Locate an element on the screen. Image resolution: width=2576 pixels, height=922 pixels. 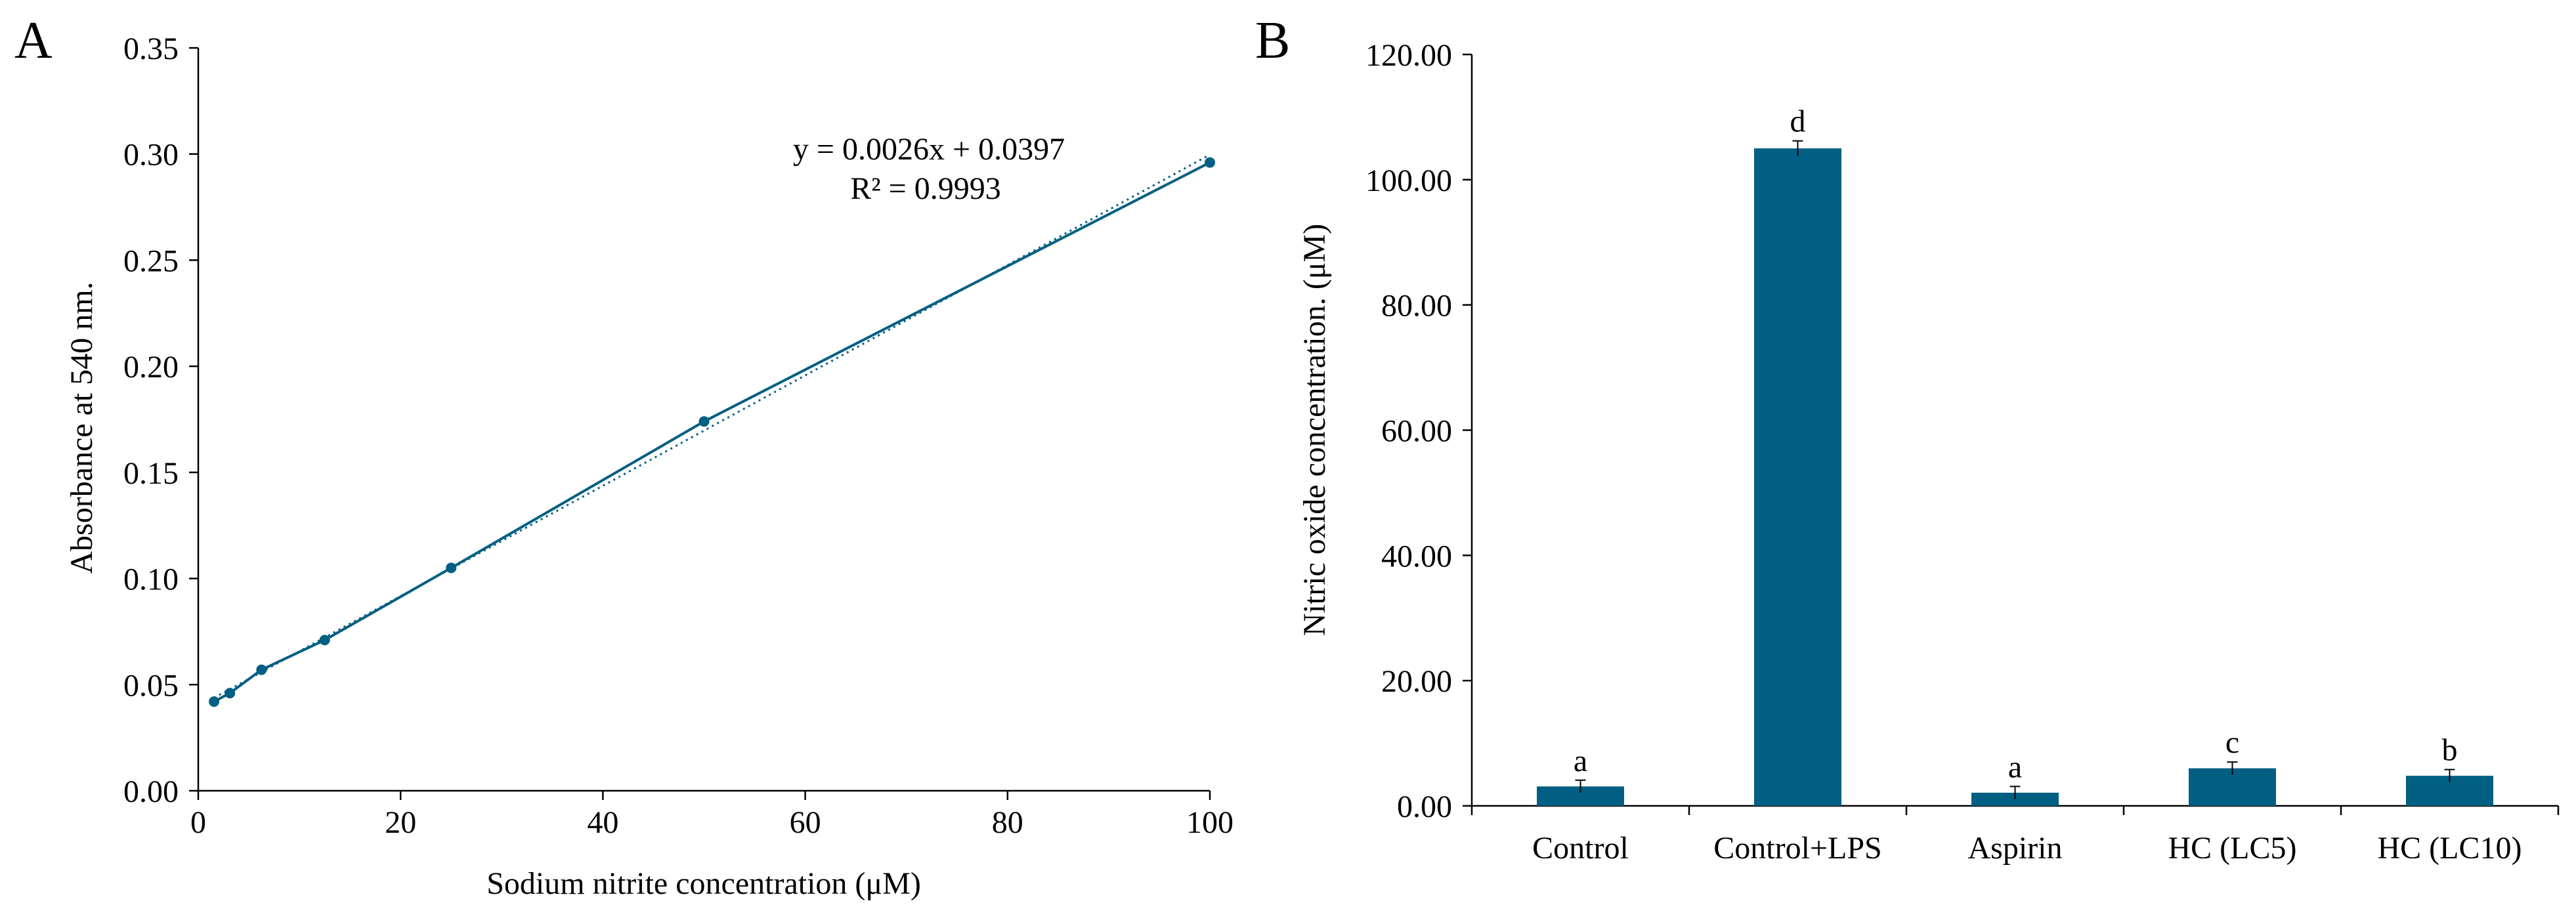
panel-b-significance-letter: b is located at coordinates (2450, 750).